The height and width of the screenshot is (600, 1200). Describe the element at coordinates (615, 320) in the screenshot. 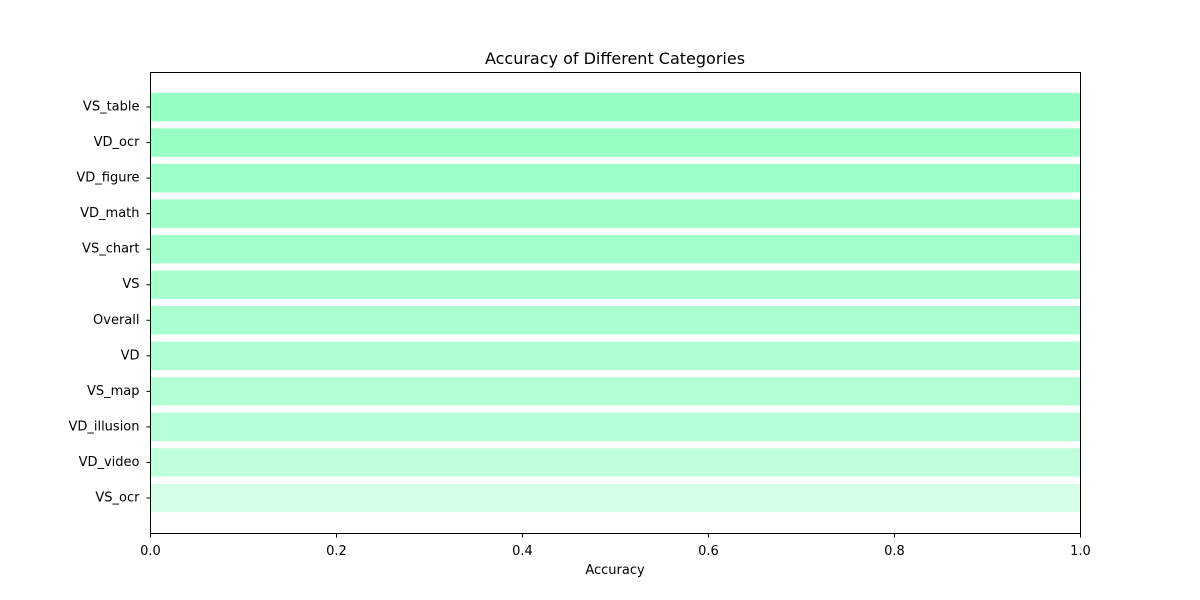

I see `bar-overall` at that location.